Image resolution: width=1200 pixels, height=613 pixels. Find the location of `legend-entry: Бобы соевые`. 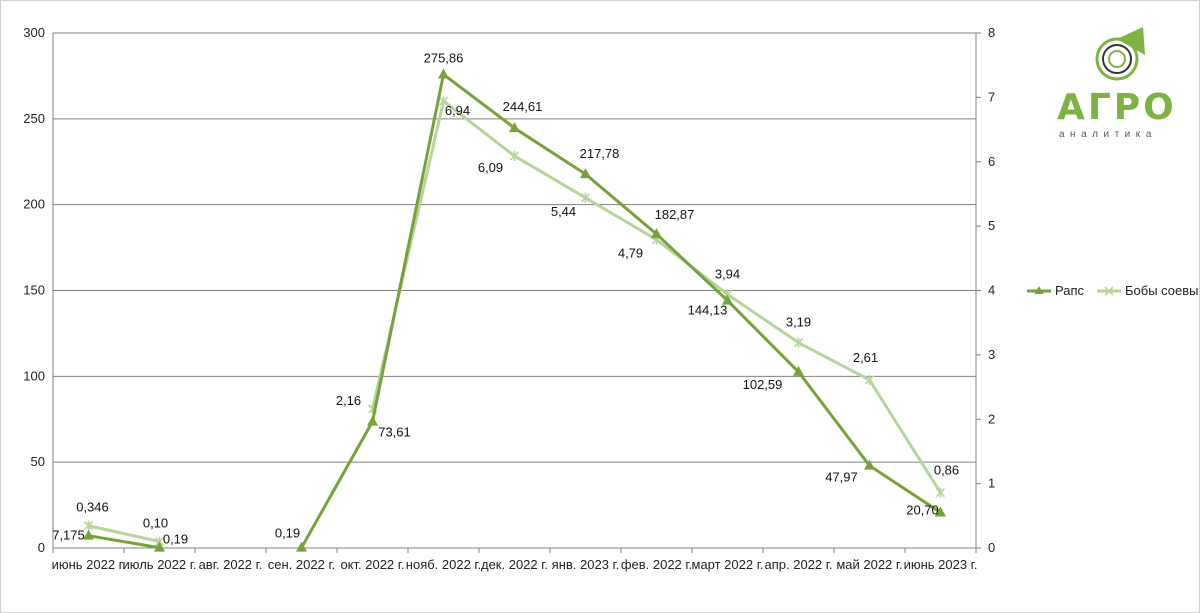

legend-entry: Бобы соевые is located at coordinates (1148, 290).